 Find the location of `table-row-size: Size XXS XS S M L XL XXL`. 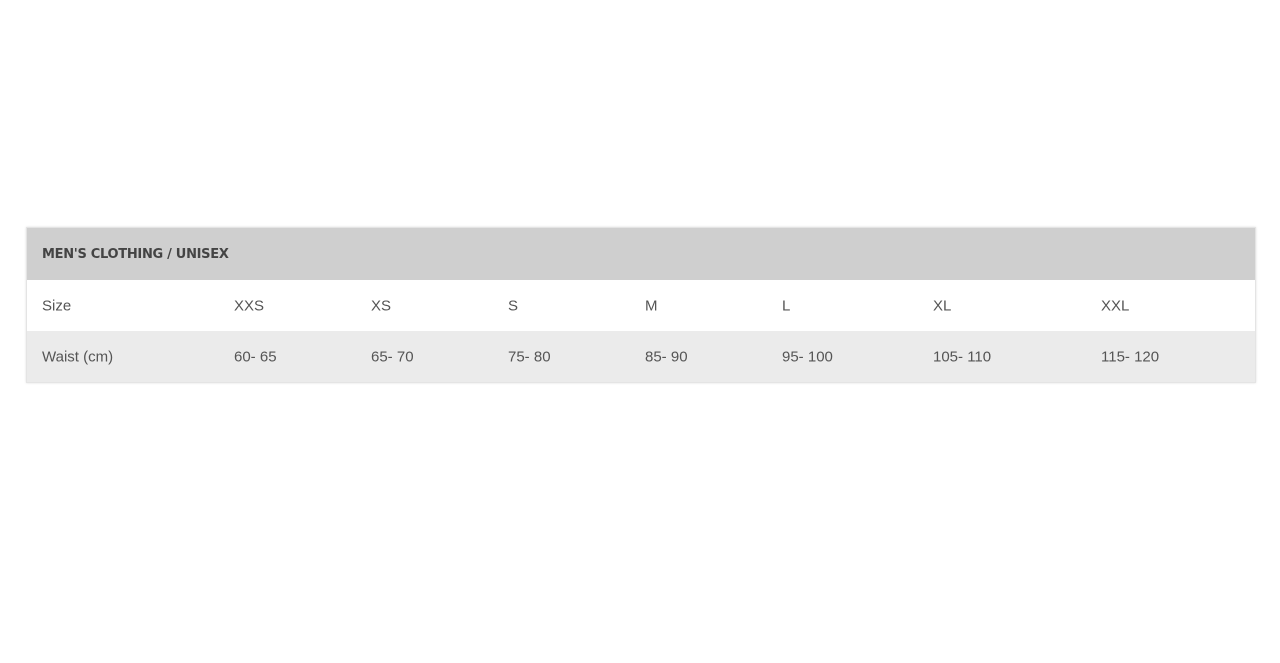

table-row-size: Size XXS XS S M L XL XXL is located at coordinates (641, 305).